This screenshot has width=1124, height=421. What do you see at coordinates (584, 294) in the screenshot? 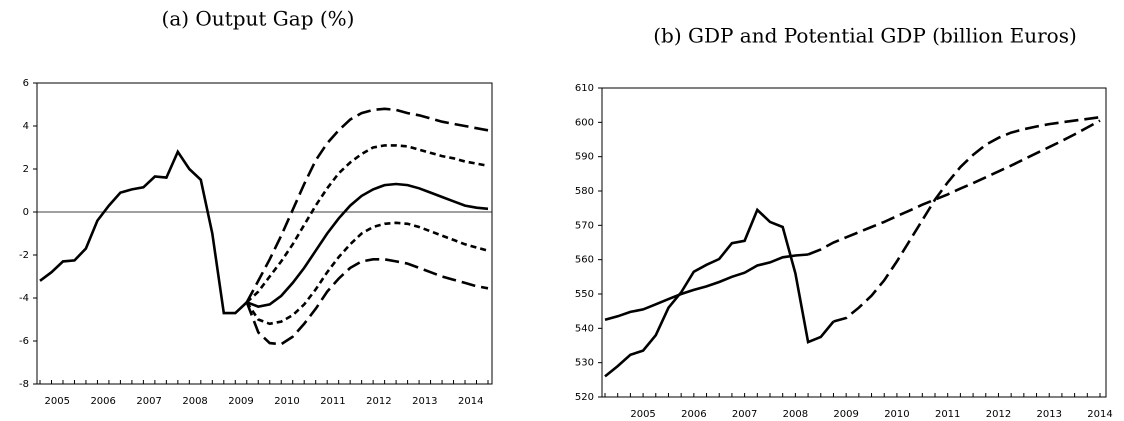
I see `y-tick-label: 550` at bounding box center [584, 294].